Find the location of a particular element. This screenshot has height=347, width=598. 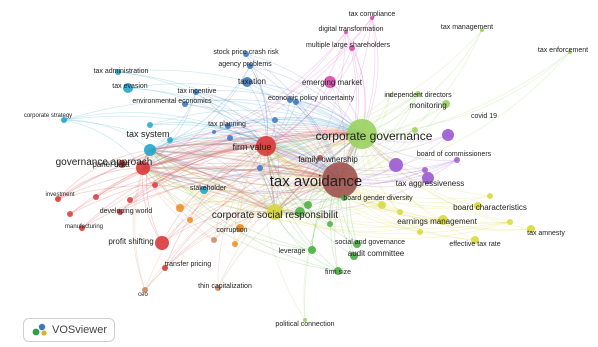

network-node-corporate-governance is located at coordinates (362, 134).